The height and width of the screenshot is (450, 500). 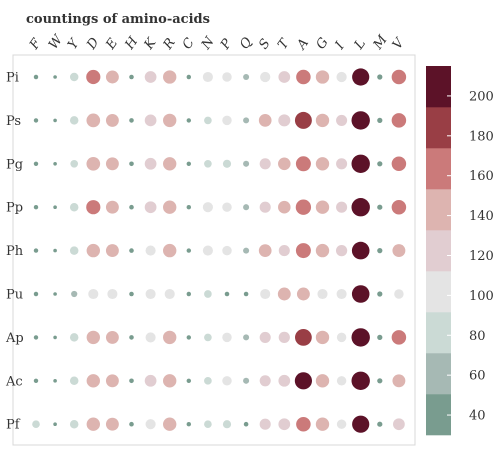 What do you see at coordinates (303, 44) in the screenshot?
I see `column-label-a: A` at bounding box center [303, 44].